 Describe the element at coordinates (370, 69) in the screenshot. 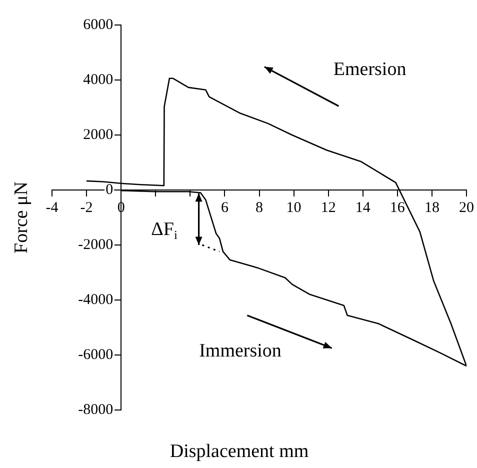

I see `annotation: Emersion` at that location.